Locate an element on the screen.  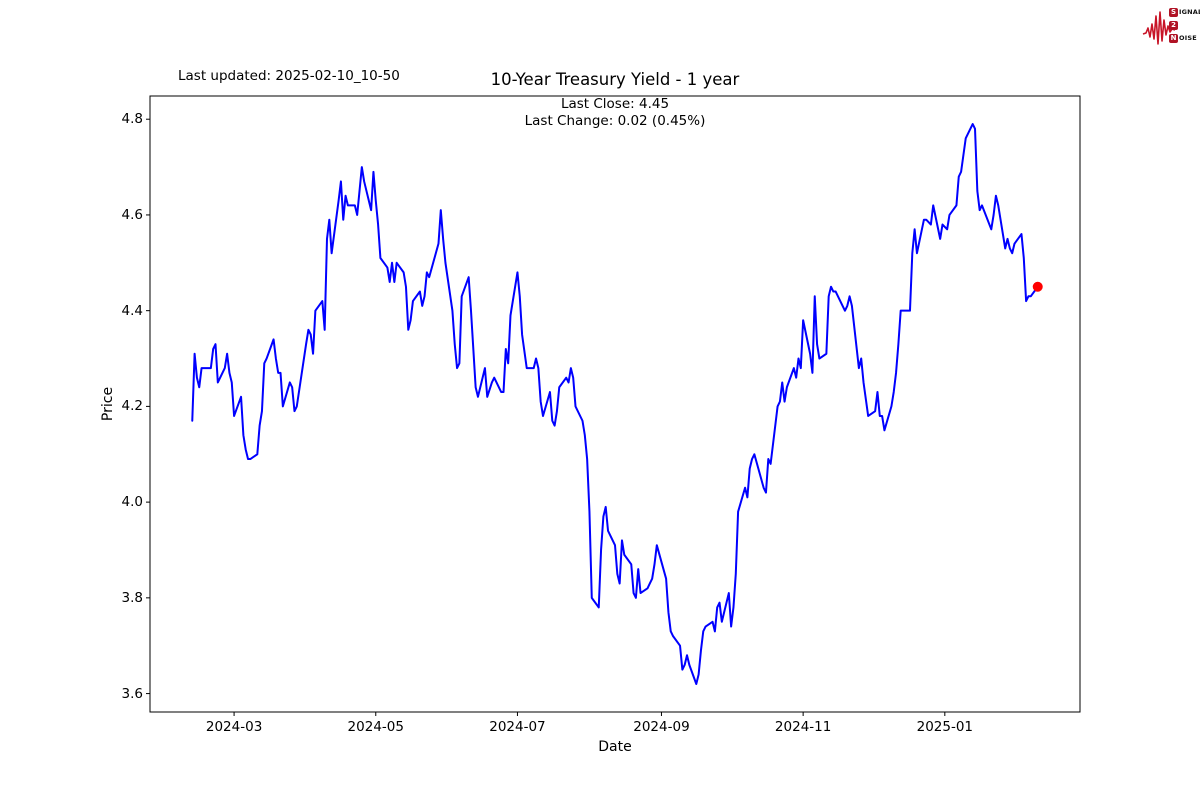
x-axis-label: Date is located at coordinates (615, 747).